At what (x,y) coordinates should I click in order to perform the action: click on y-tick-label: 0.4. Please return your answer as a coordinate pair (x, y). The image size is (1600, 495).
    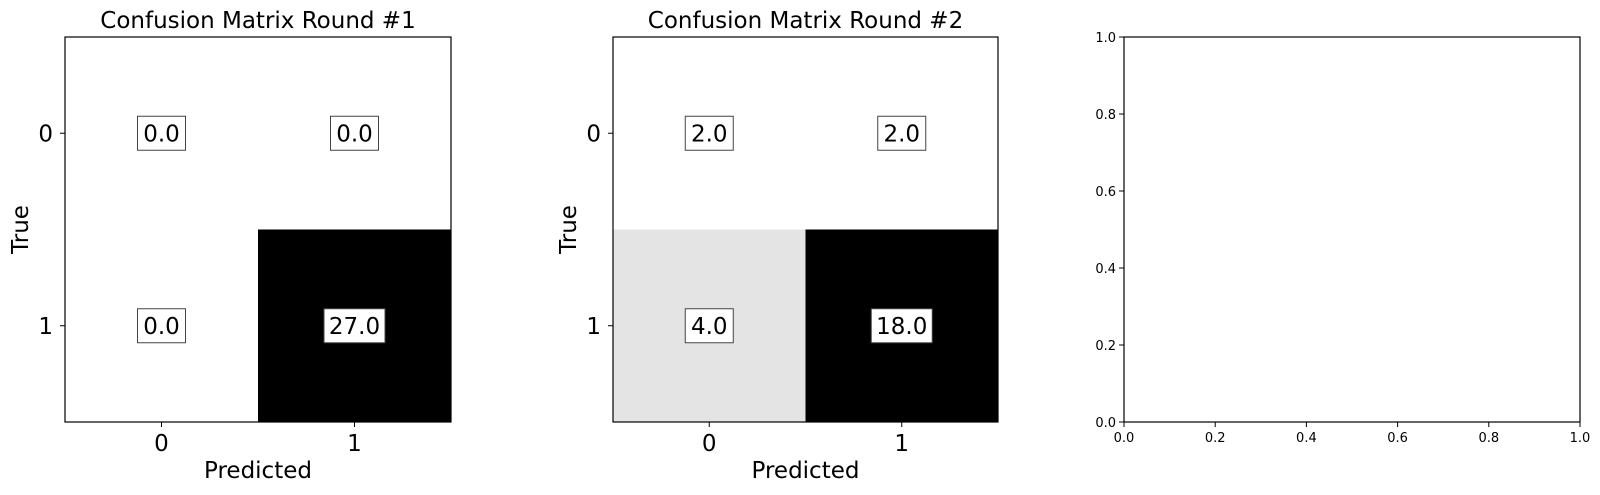
    Looking at the image, I should click on (1105, 269).